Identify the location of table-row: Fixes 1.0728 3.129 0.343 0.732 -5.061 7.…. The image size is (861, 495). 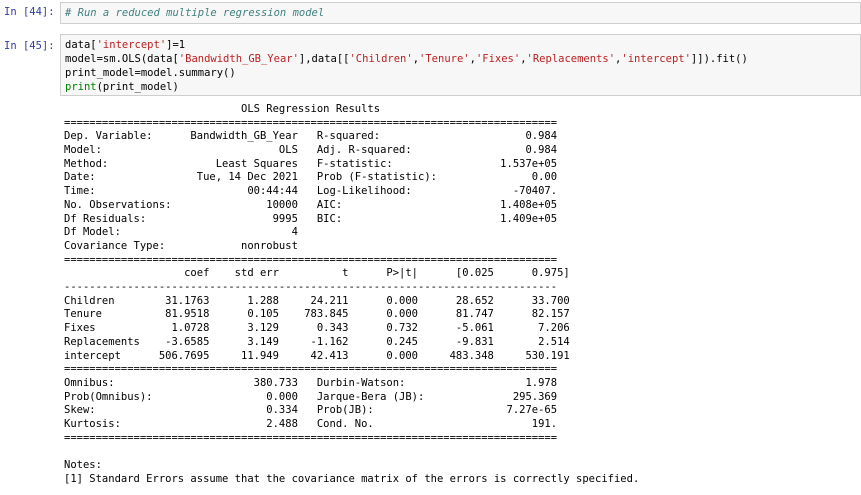
(317, 328).